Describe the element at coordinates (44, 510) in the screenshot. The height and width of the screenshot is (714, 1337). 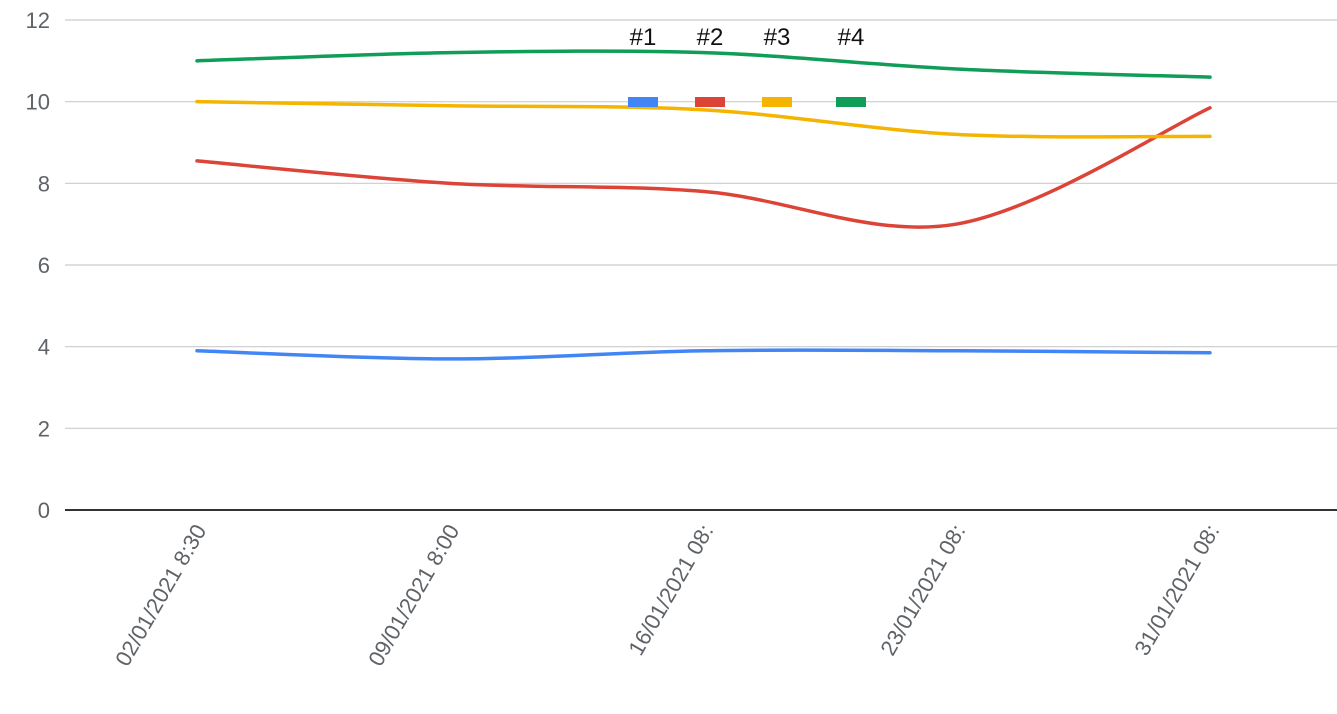
I see `y-tick-label: 0` at that location.